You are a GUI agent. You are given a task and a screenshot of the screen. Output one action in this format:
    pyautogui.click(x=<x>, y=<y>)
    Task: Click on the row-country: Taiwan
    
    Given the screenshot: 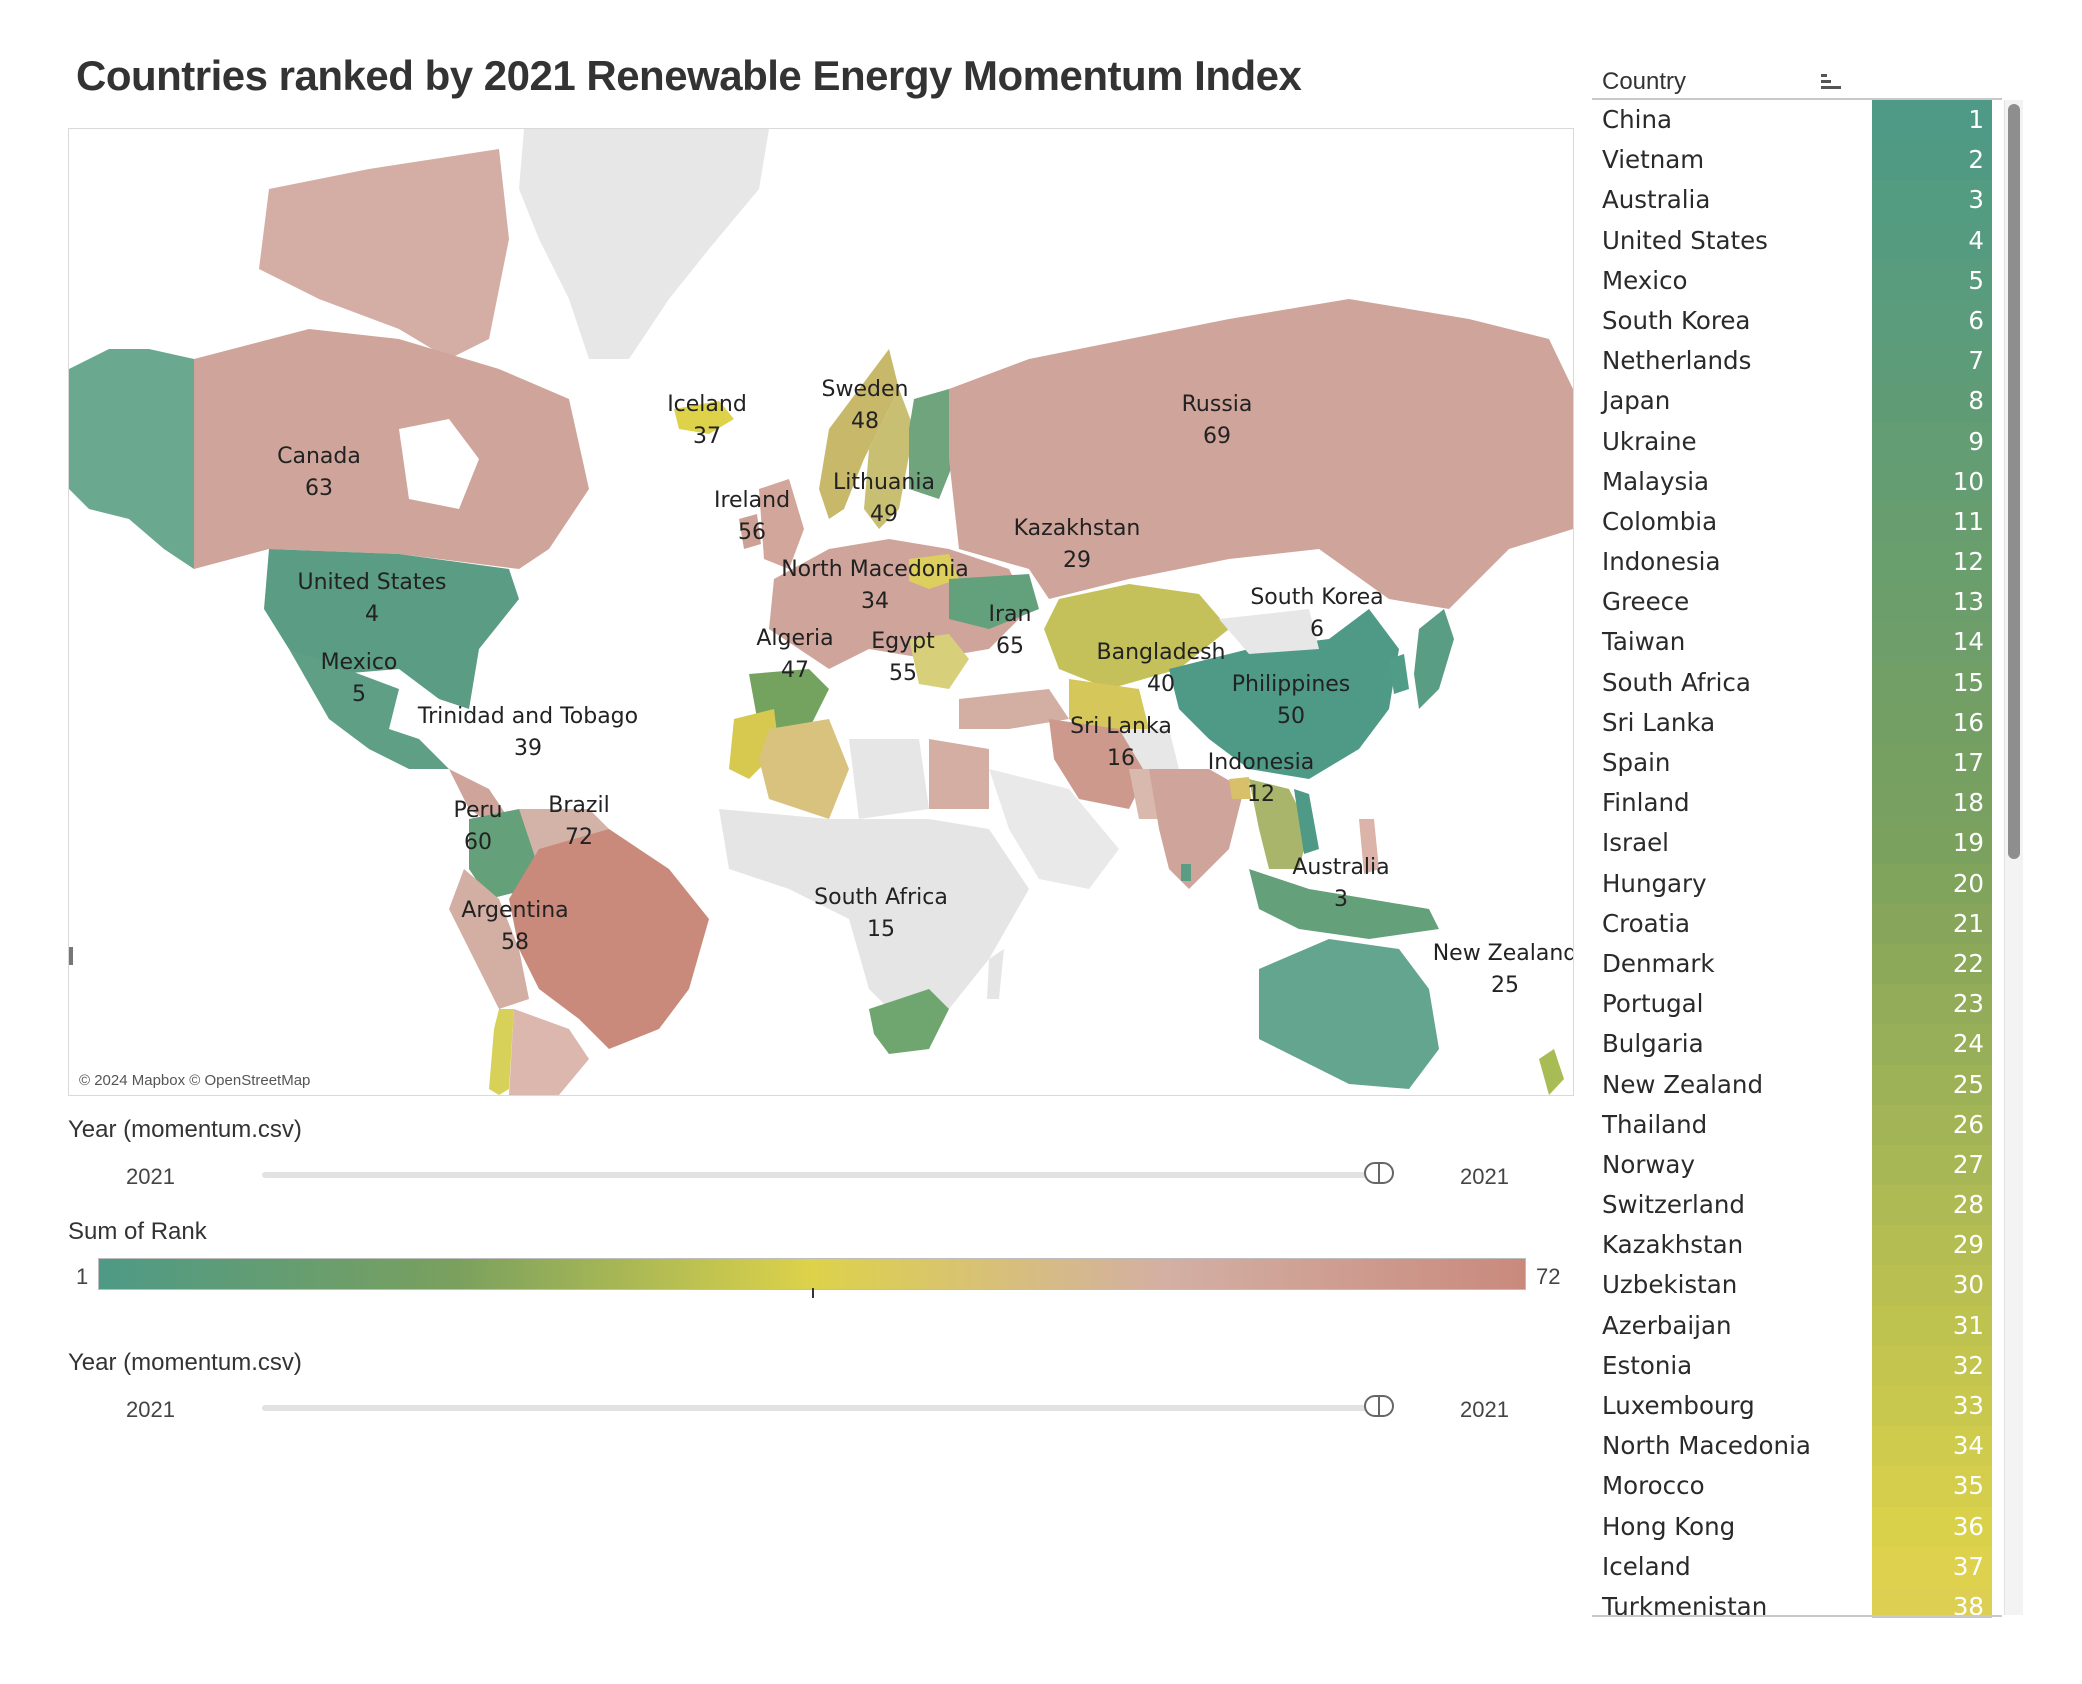 What is the action you would take?
    pyautogui.click(x=1644, y=642)
    